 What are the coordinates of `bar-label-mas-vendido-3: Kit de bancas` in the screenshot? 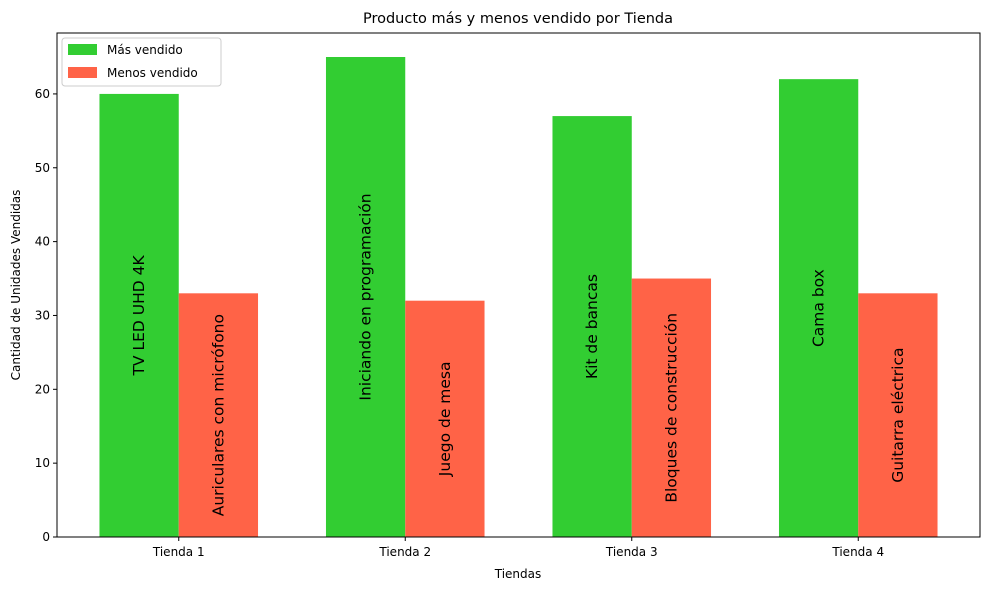 It's located at (592, 326).